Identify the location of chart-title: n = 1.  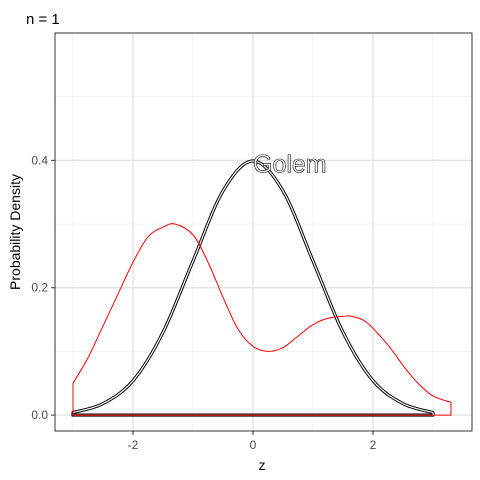
(43, 19).